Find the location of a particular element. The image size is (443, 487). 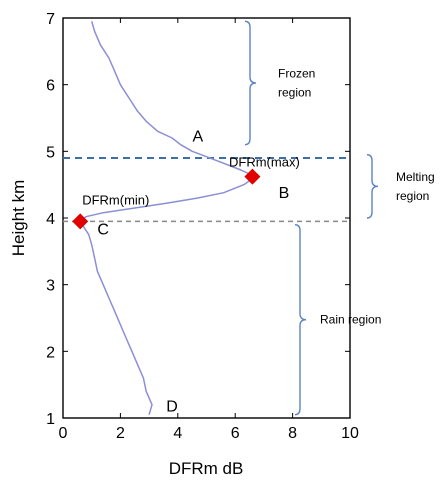

marker-label: DFRm(max) is located at coordinates (264, 162).